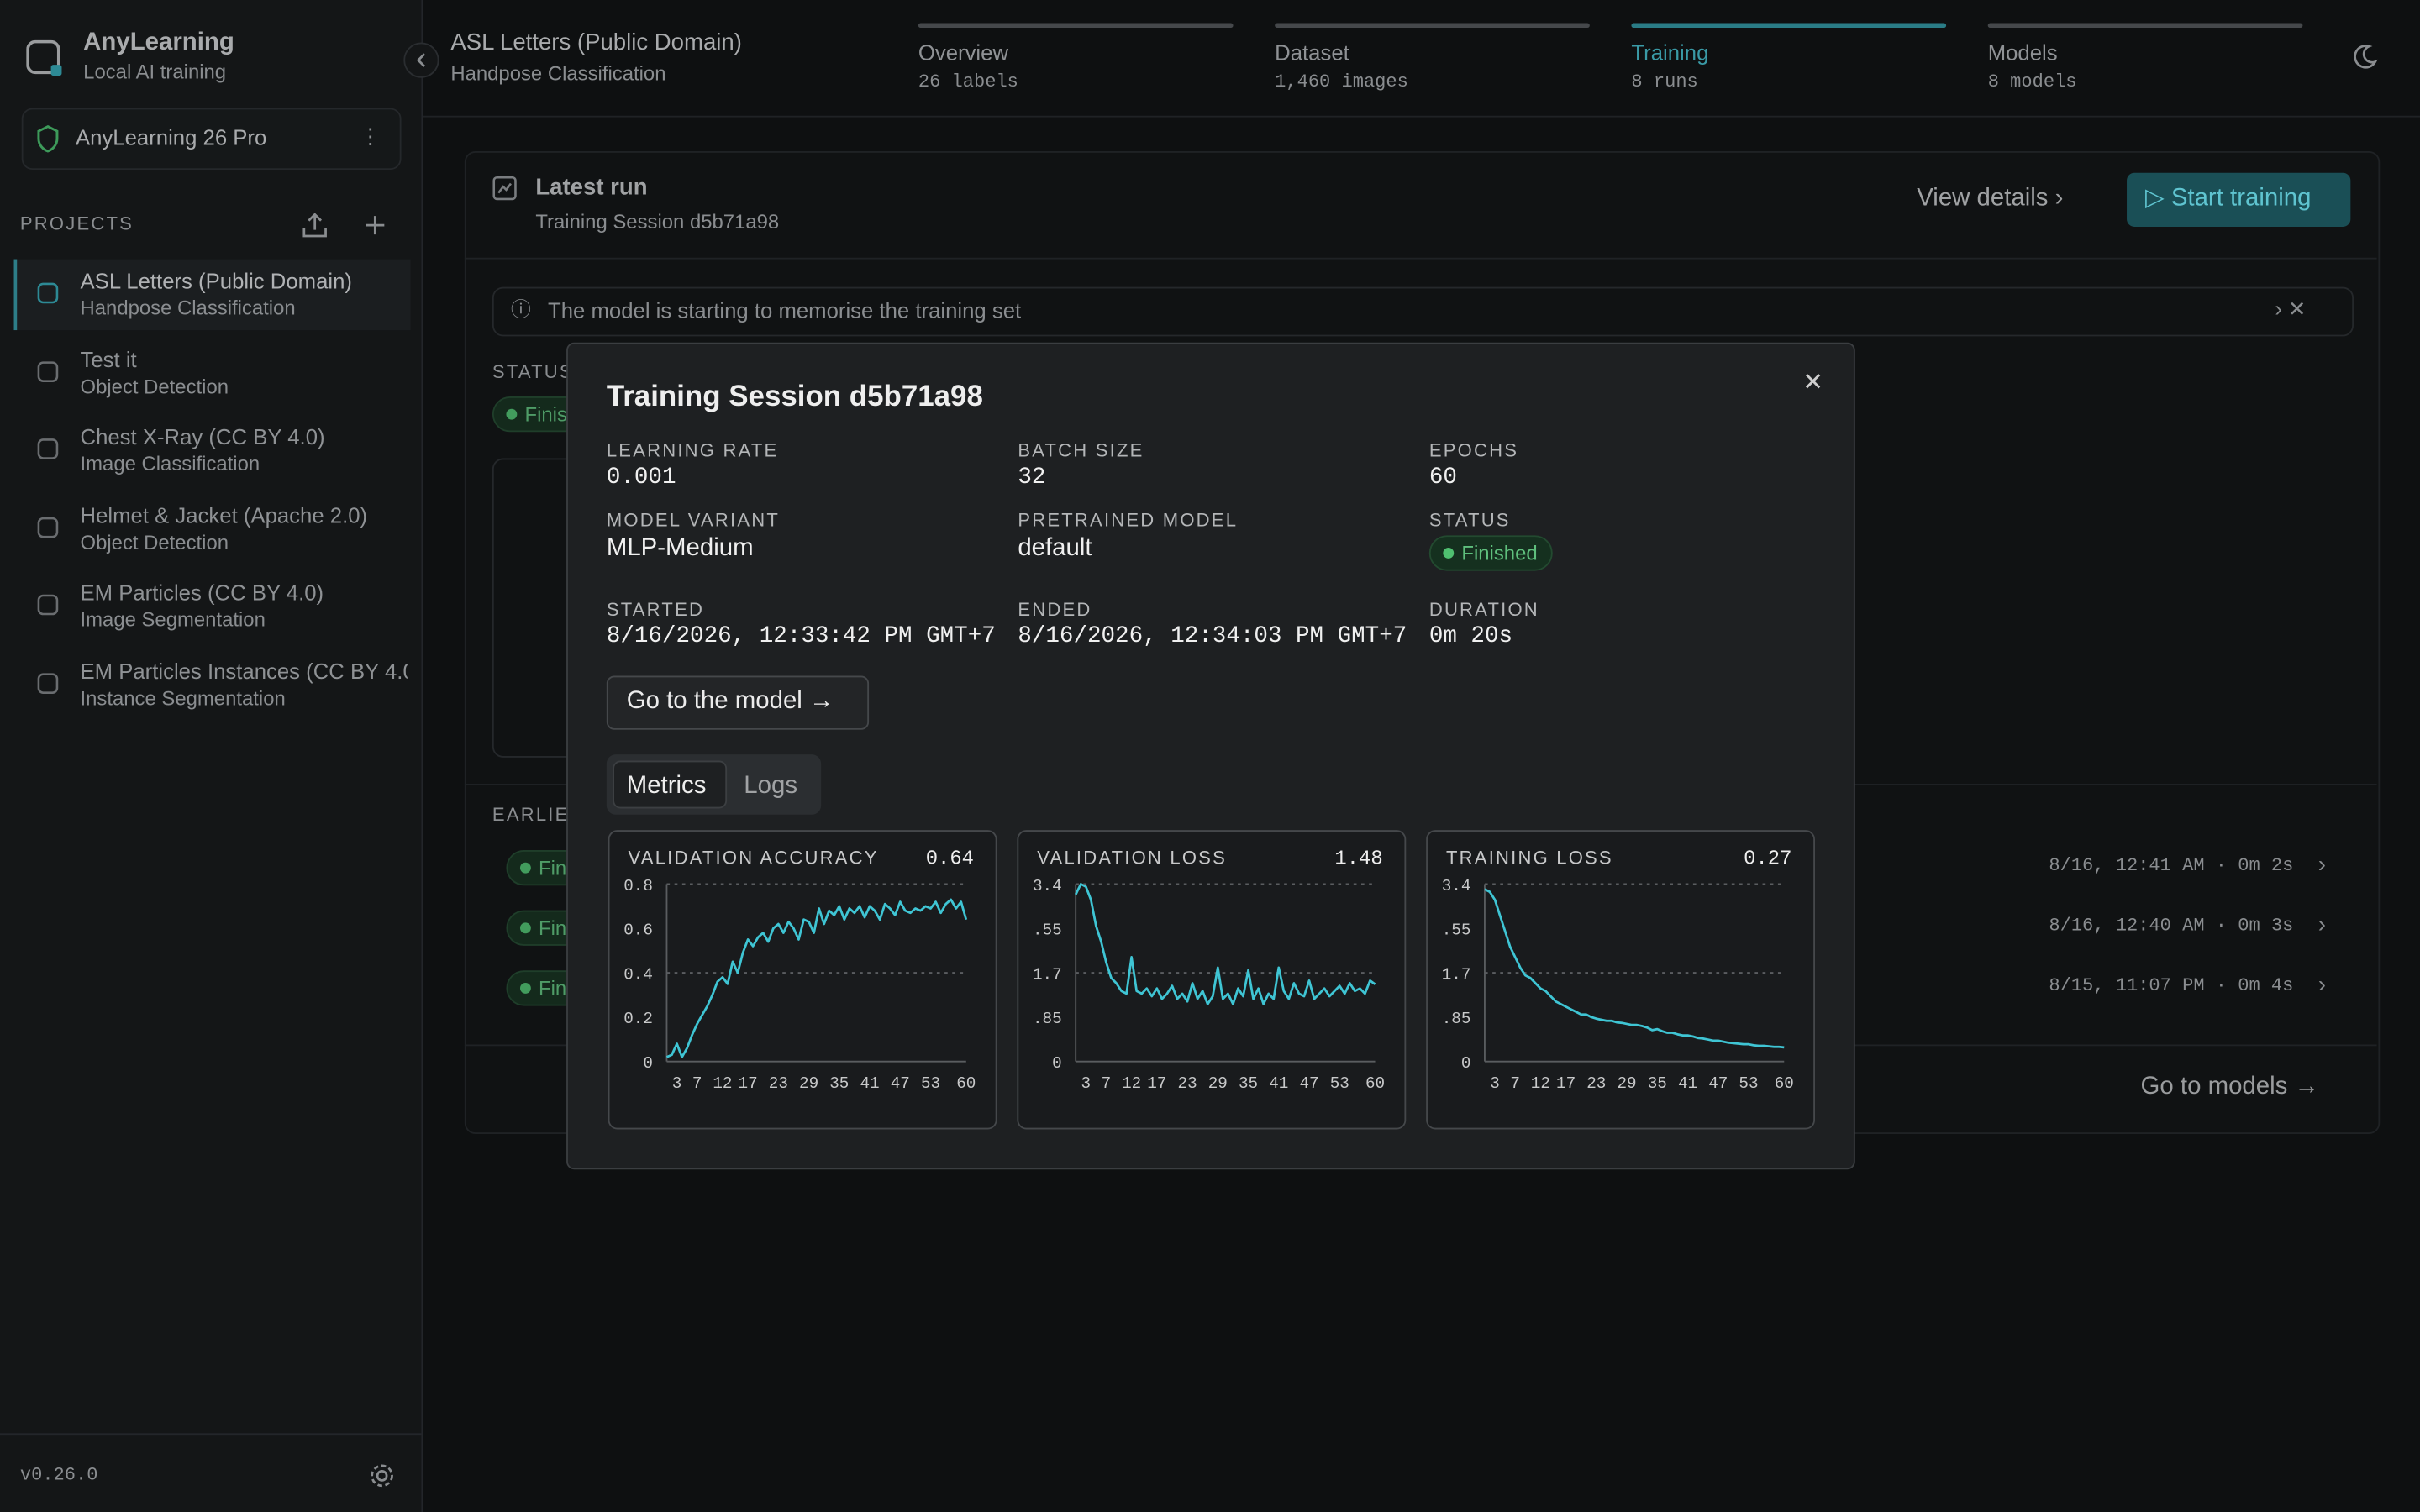  What do you see at coordinates (1187, 1083) in the screenshot?
I see `x-tick-label: 23` at bounding box center [1187, 1083].